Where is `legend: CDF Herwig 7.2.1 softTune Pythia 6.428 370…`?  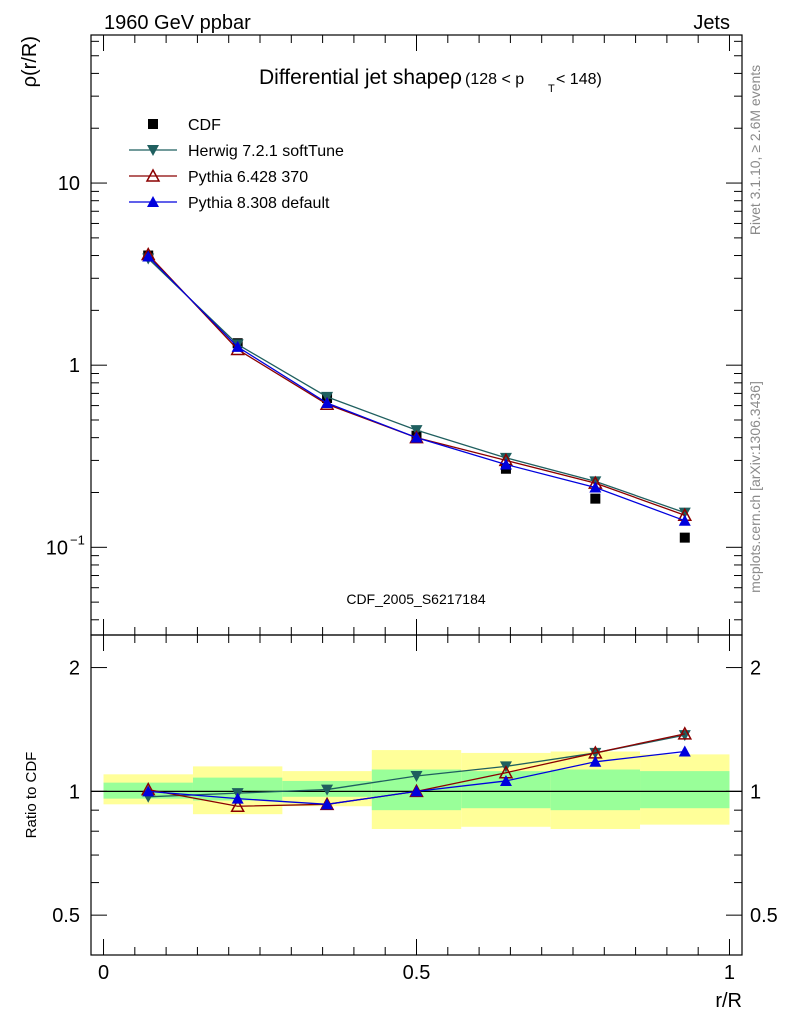
legend: CDF Herwig 7.2.1 softTune Pythia 6.428 370… is located at coordinates (236, 164).